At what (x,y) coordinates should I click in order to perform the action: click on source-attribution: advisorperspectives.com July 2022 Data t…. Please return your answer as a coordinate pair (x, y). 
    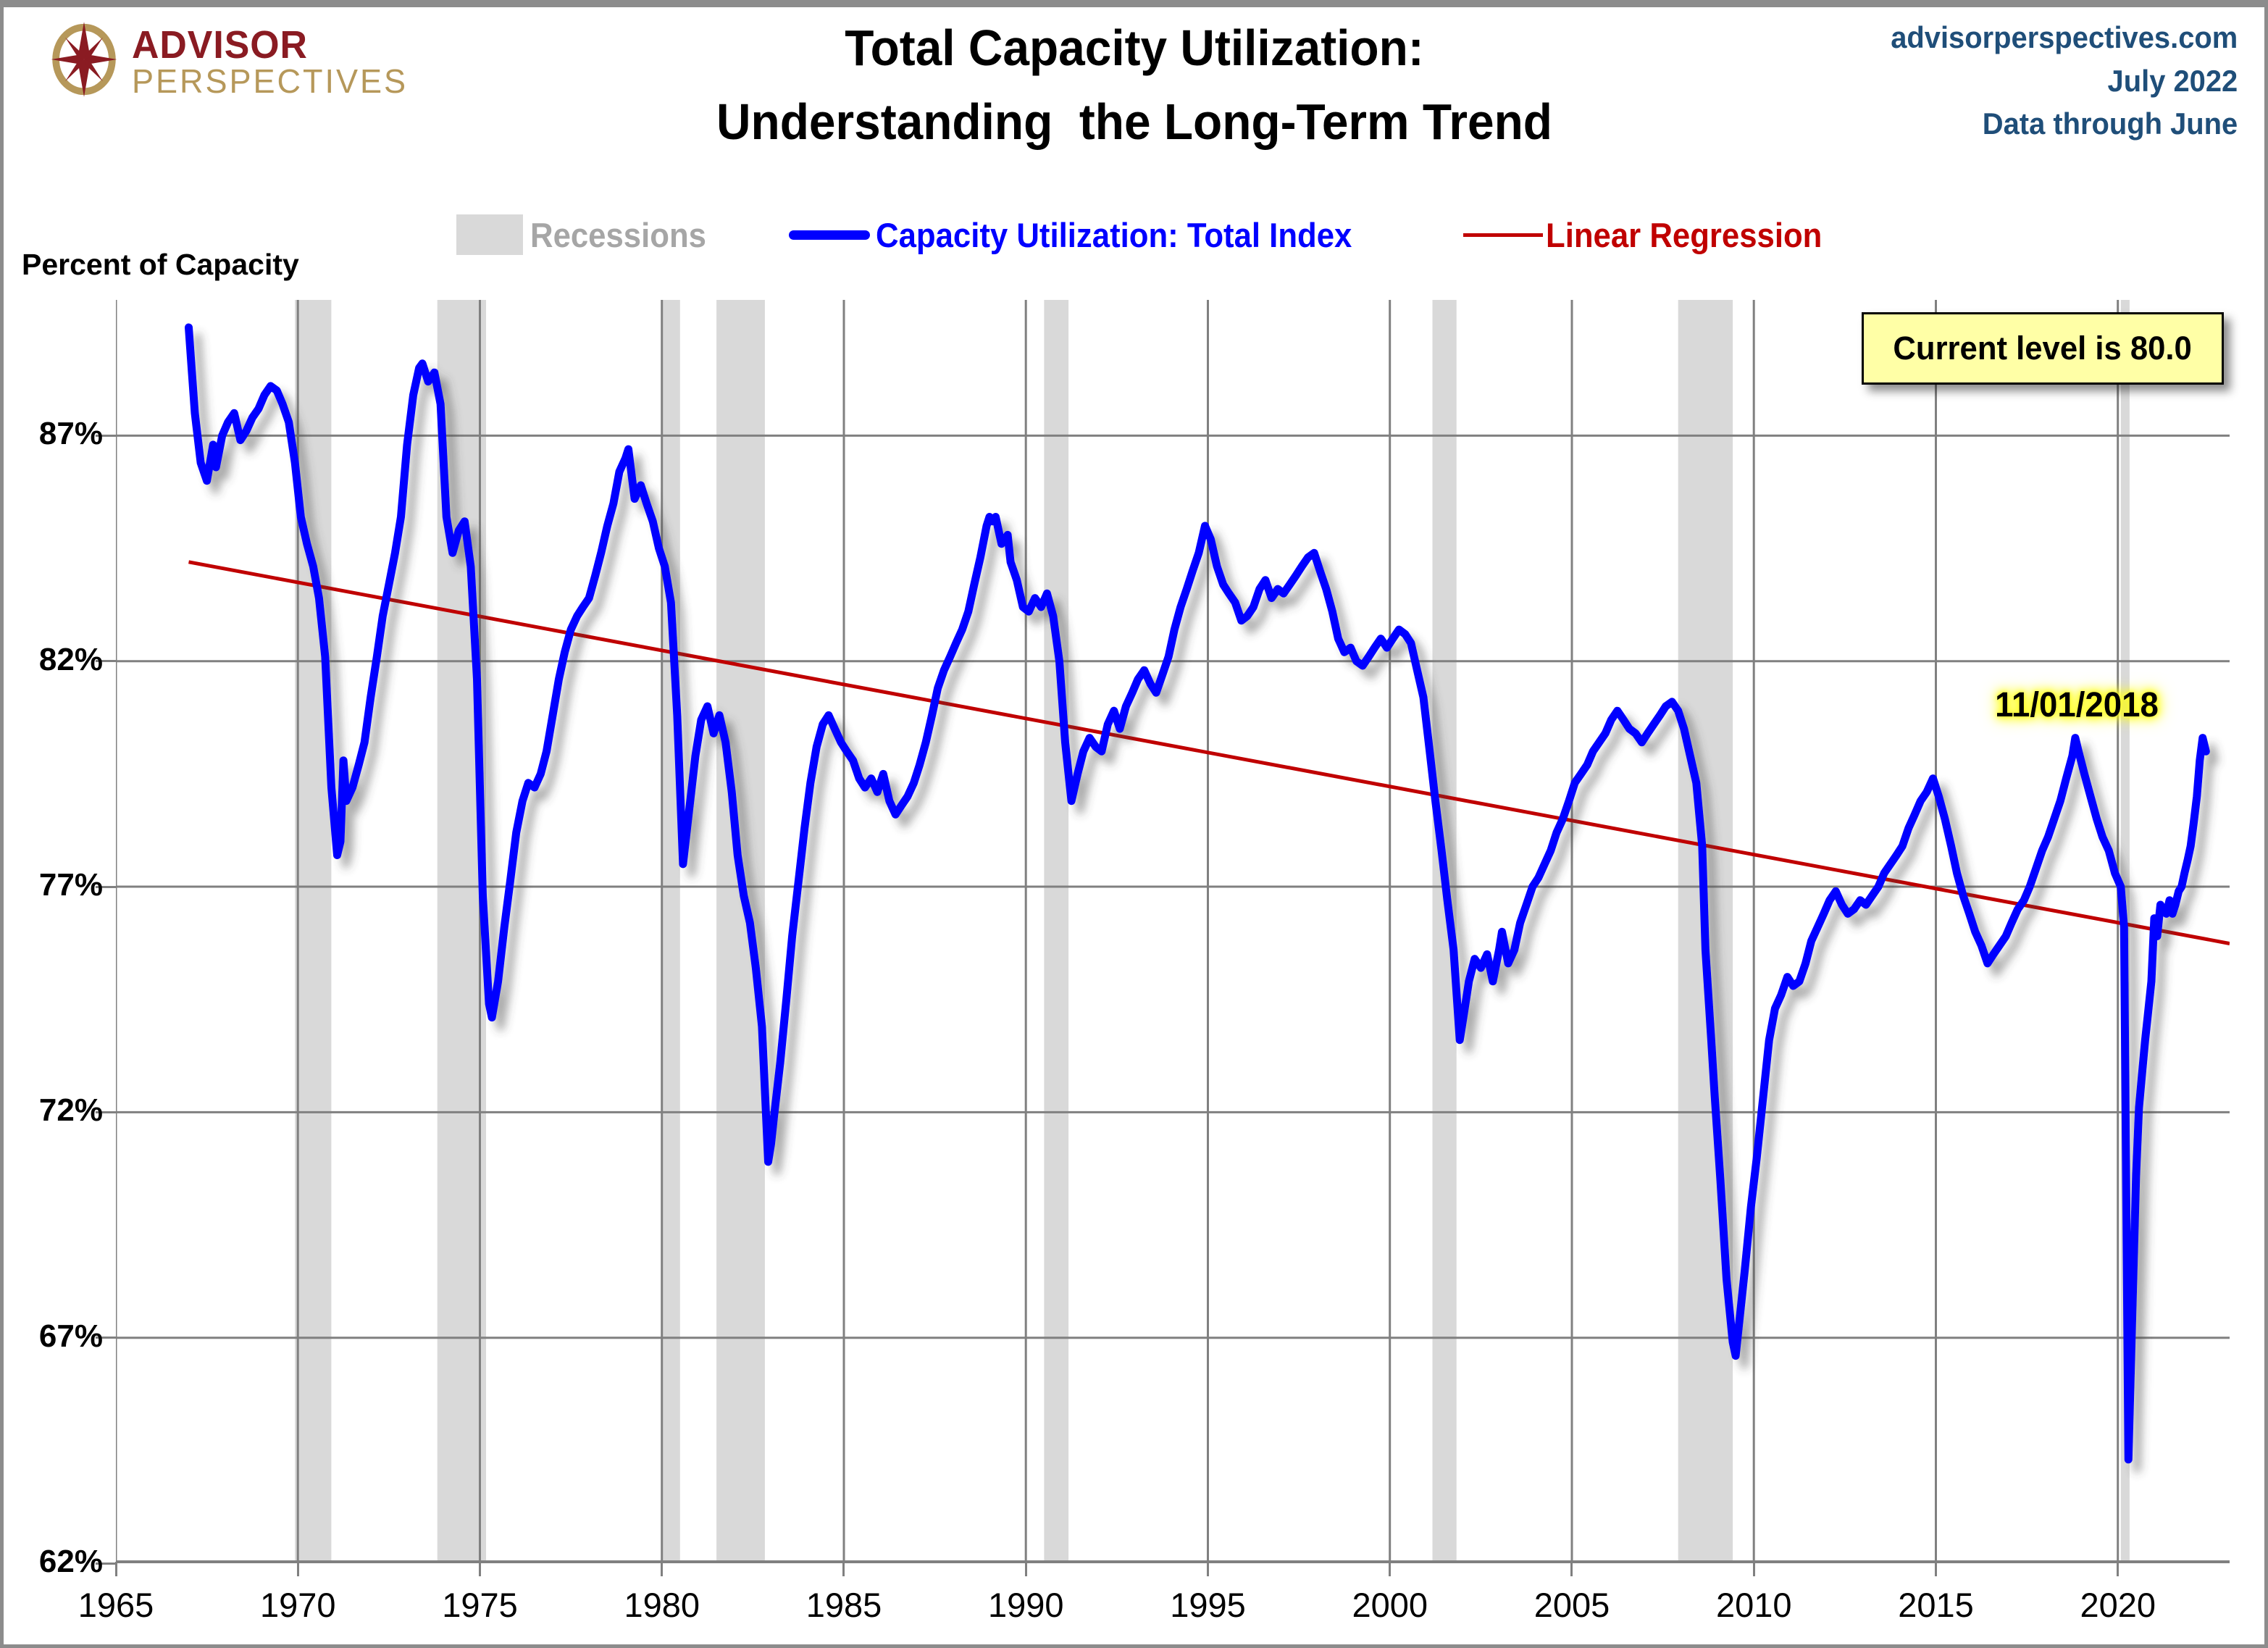
    Looking at the image, I should click on (2065, 81).